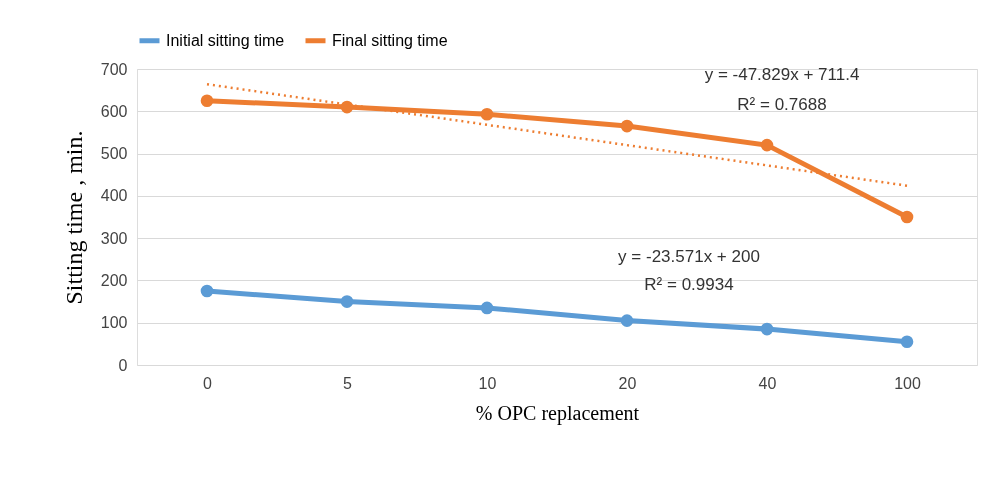  I want to click on x-tick-label: 40, so click(767, 383).